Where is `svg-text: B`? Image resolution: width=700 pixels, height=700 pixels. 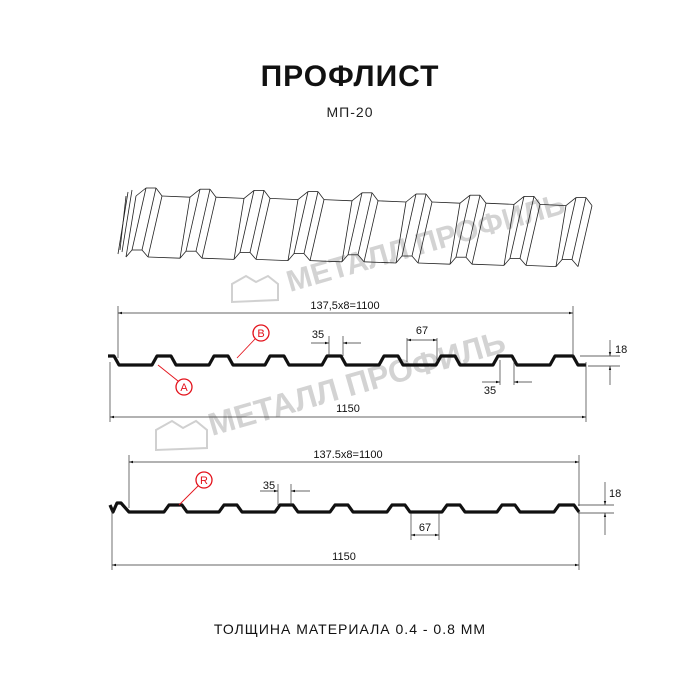
svg-text: B is located at coordinates (260, 334).